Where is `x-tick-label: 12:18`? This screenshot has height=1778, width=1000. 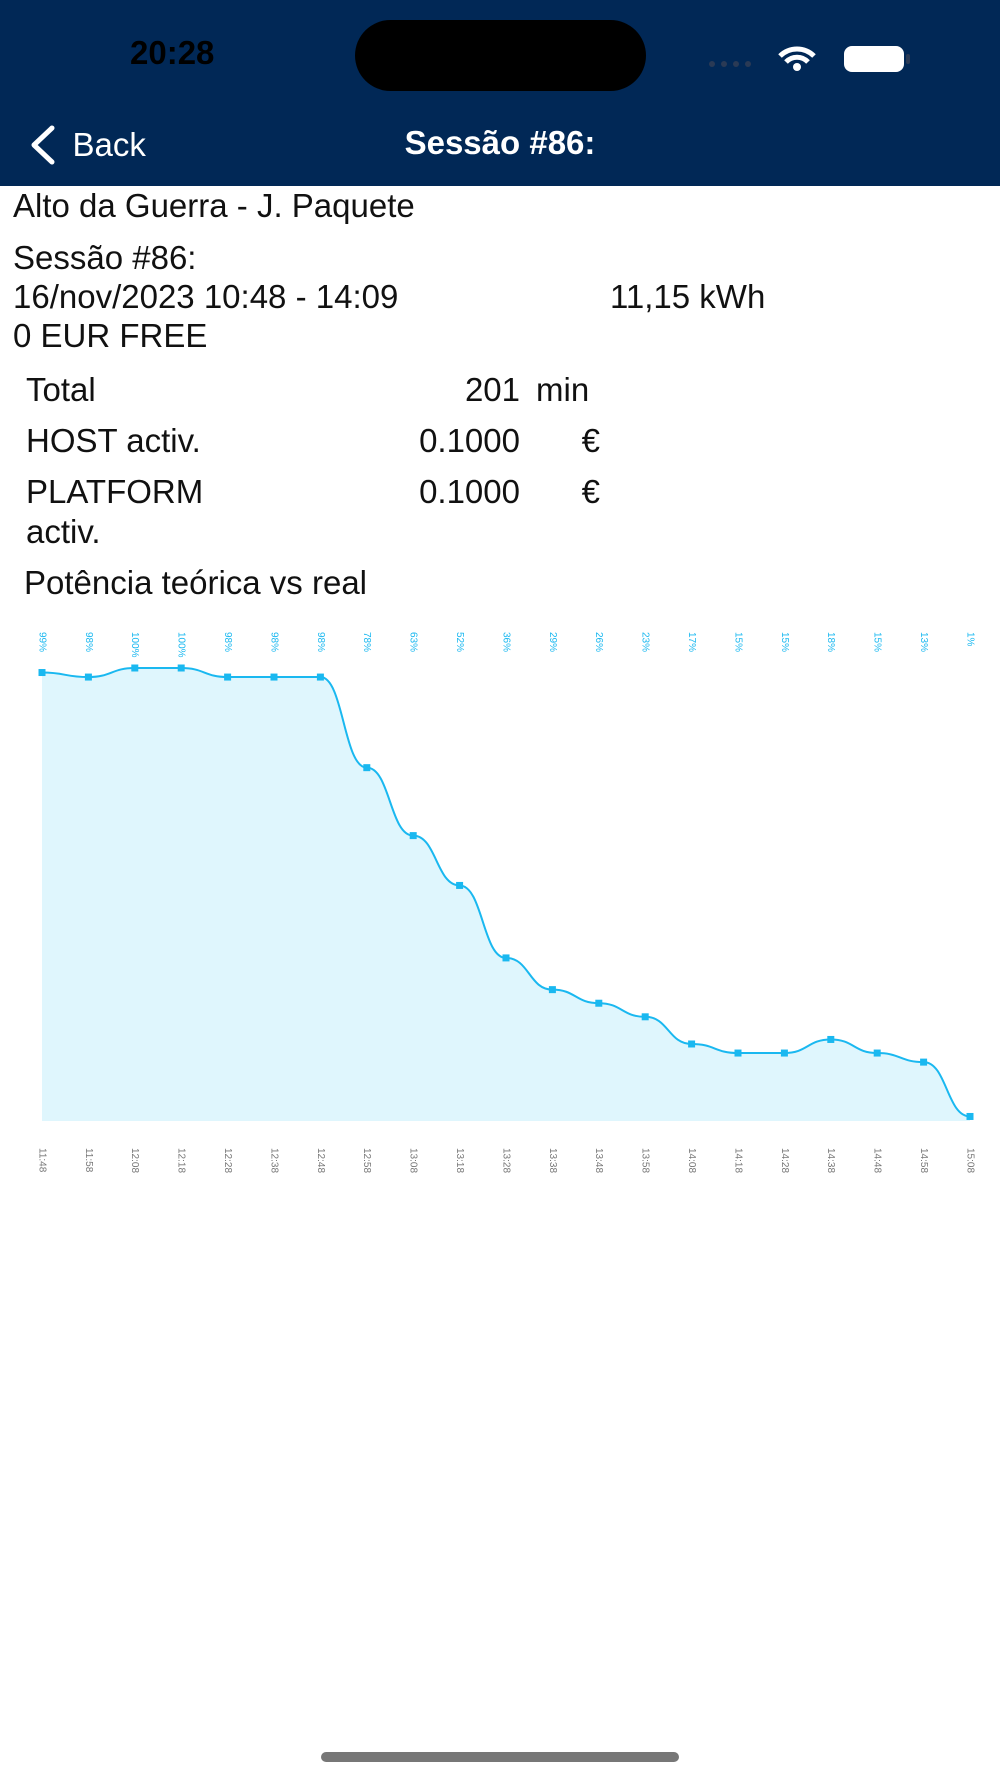 x-tick-label: 12:18 is located at coordinates (181, 1160).